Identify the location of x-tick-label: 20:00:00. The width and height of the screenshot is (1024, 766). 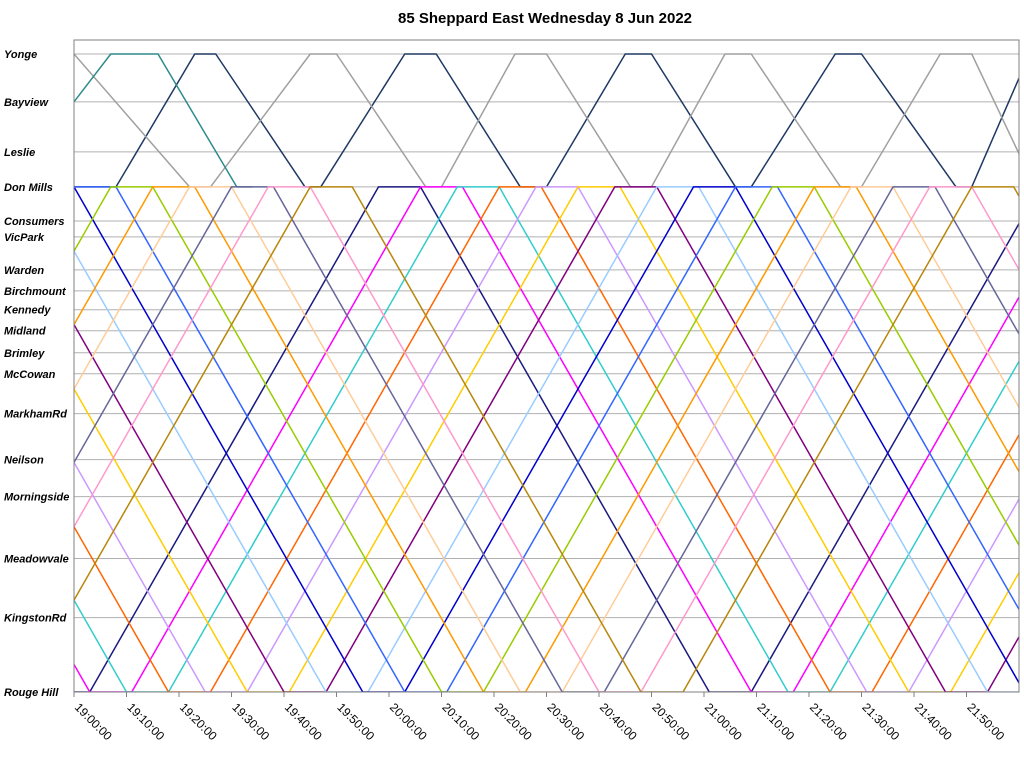
(408, 721).